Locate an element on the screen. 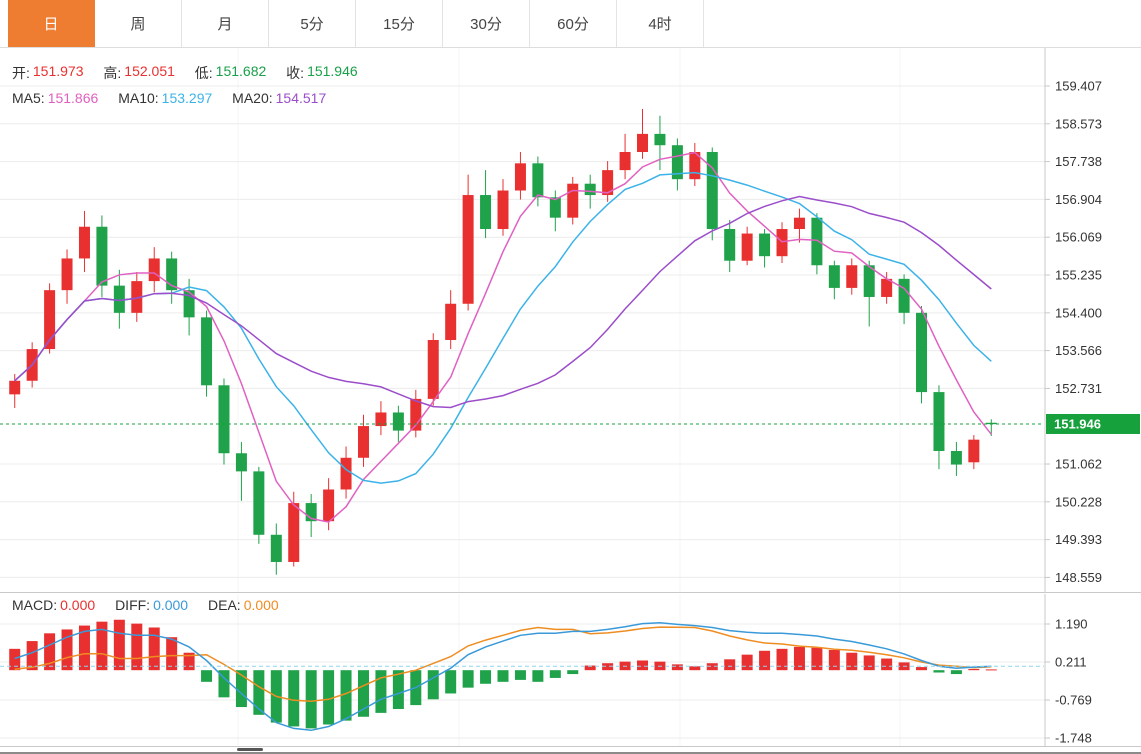  timeframe-tab-3: 月 is located at coordinates (225, 23).